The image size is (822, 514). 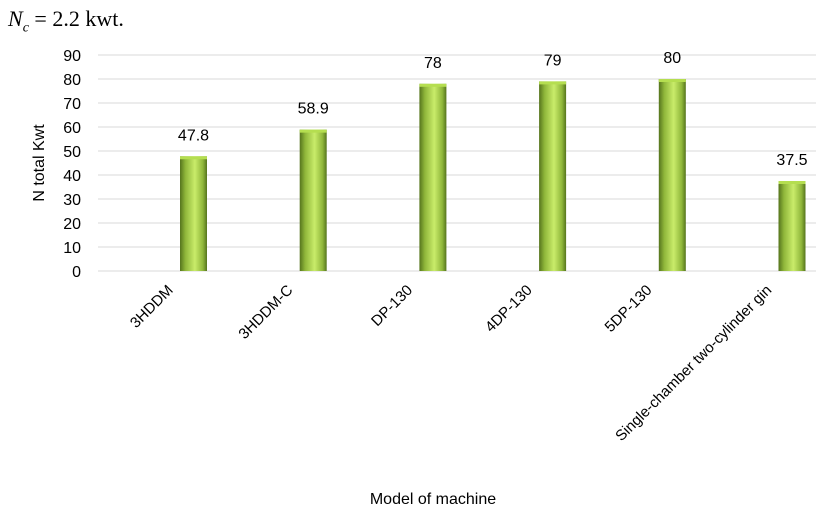 I want to click on x-tick-label: 4DP-130, so click(x=509, y=309).